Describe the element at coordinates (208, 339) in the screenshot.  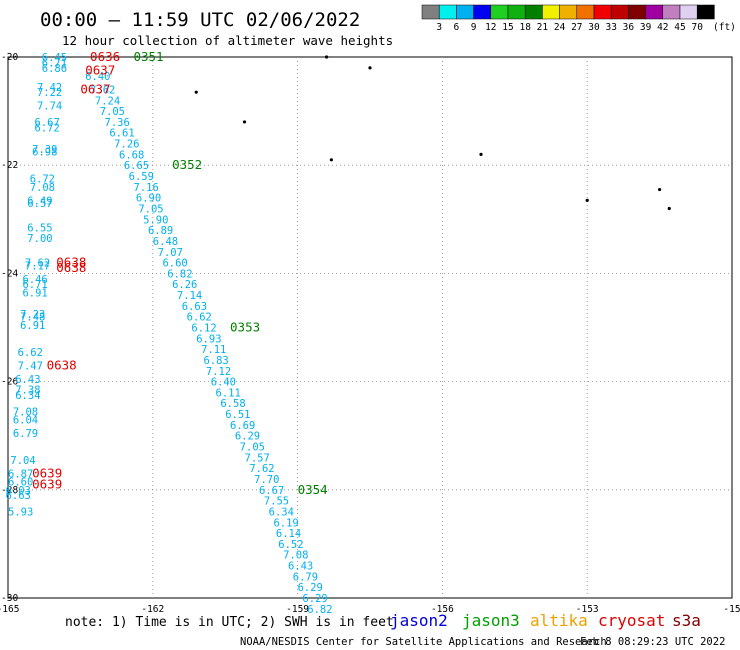
I see `swh-value-label: 6.93` at that location.